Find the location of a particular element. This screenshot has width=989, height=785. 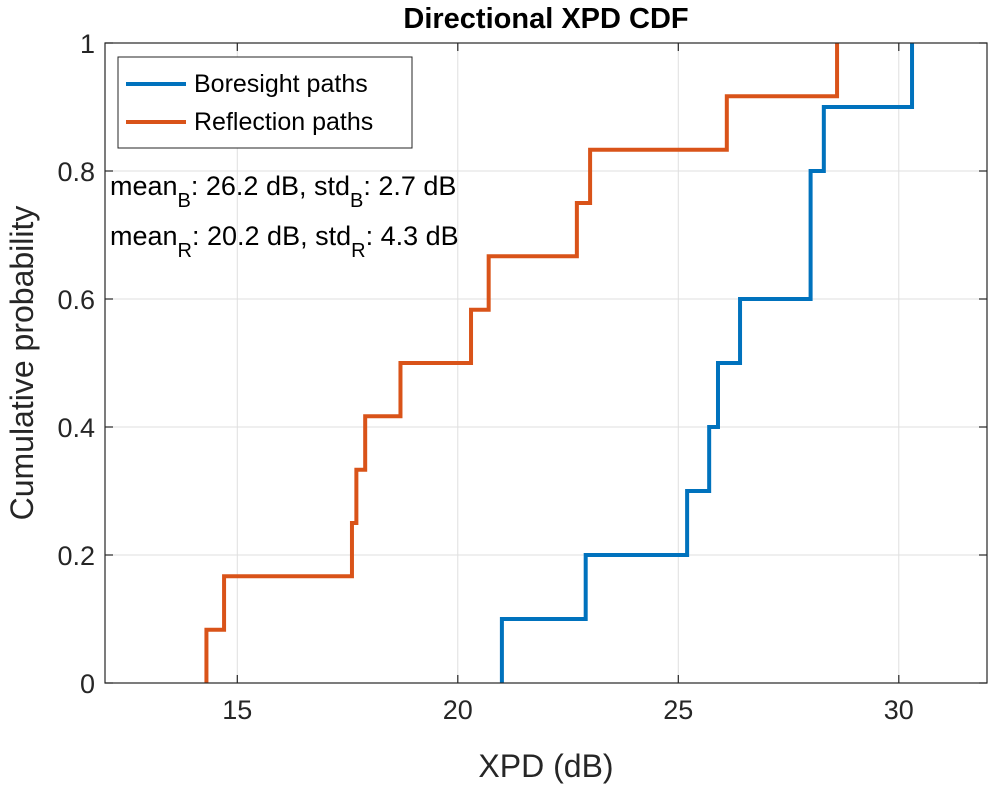

y-tick-label: 0 is located at coordinates (87, 684).